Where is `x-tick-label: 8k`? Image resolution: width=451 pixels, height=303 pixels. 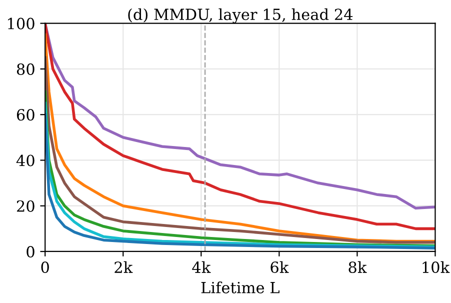
x-tick-label: 8k is located at coordinates (357, 267).